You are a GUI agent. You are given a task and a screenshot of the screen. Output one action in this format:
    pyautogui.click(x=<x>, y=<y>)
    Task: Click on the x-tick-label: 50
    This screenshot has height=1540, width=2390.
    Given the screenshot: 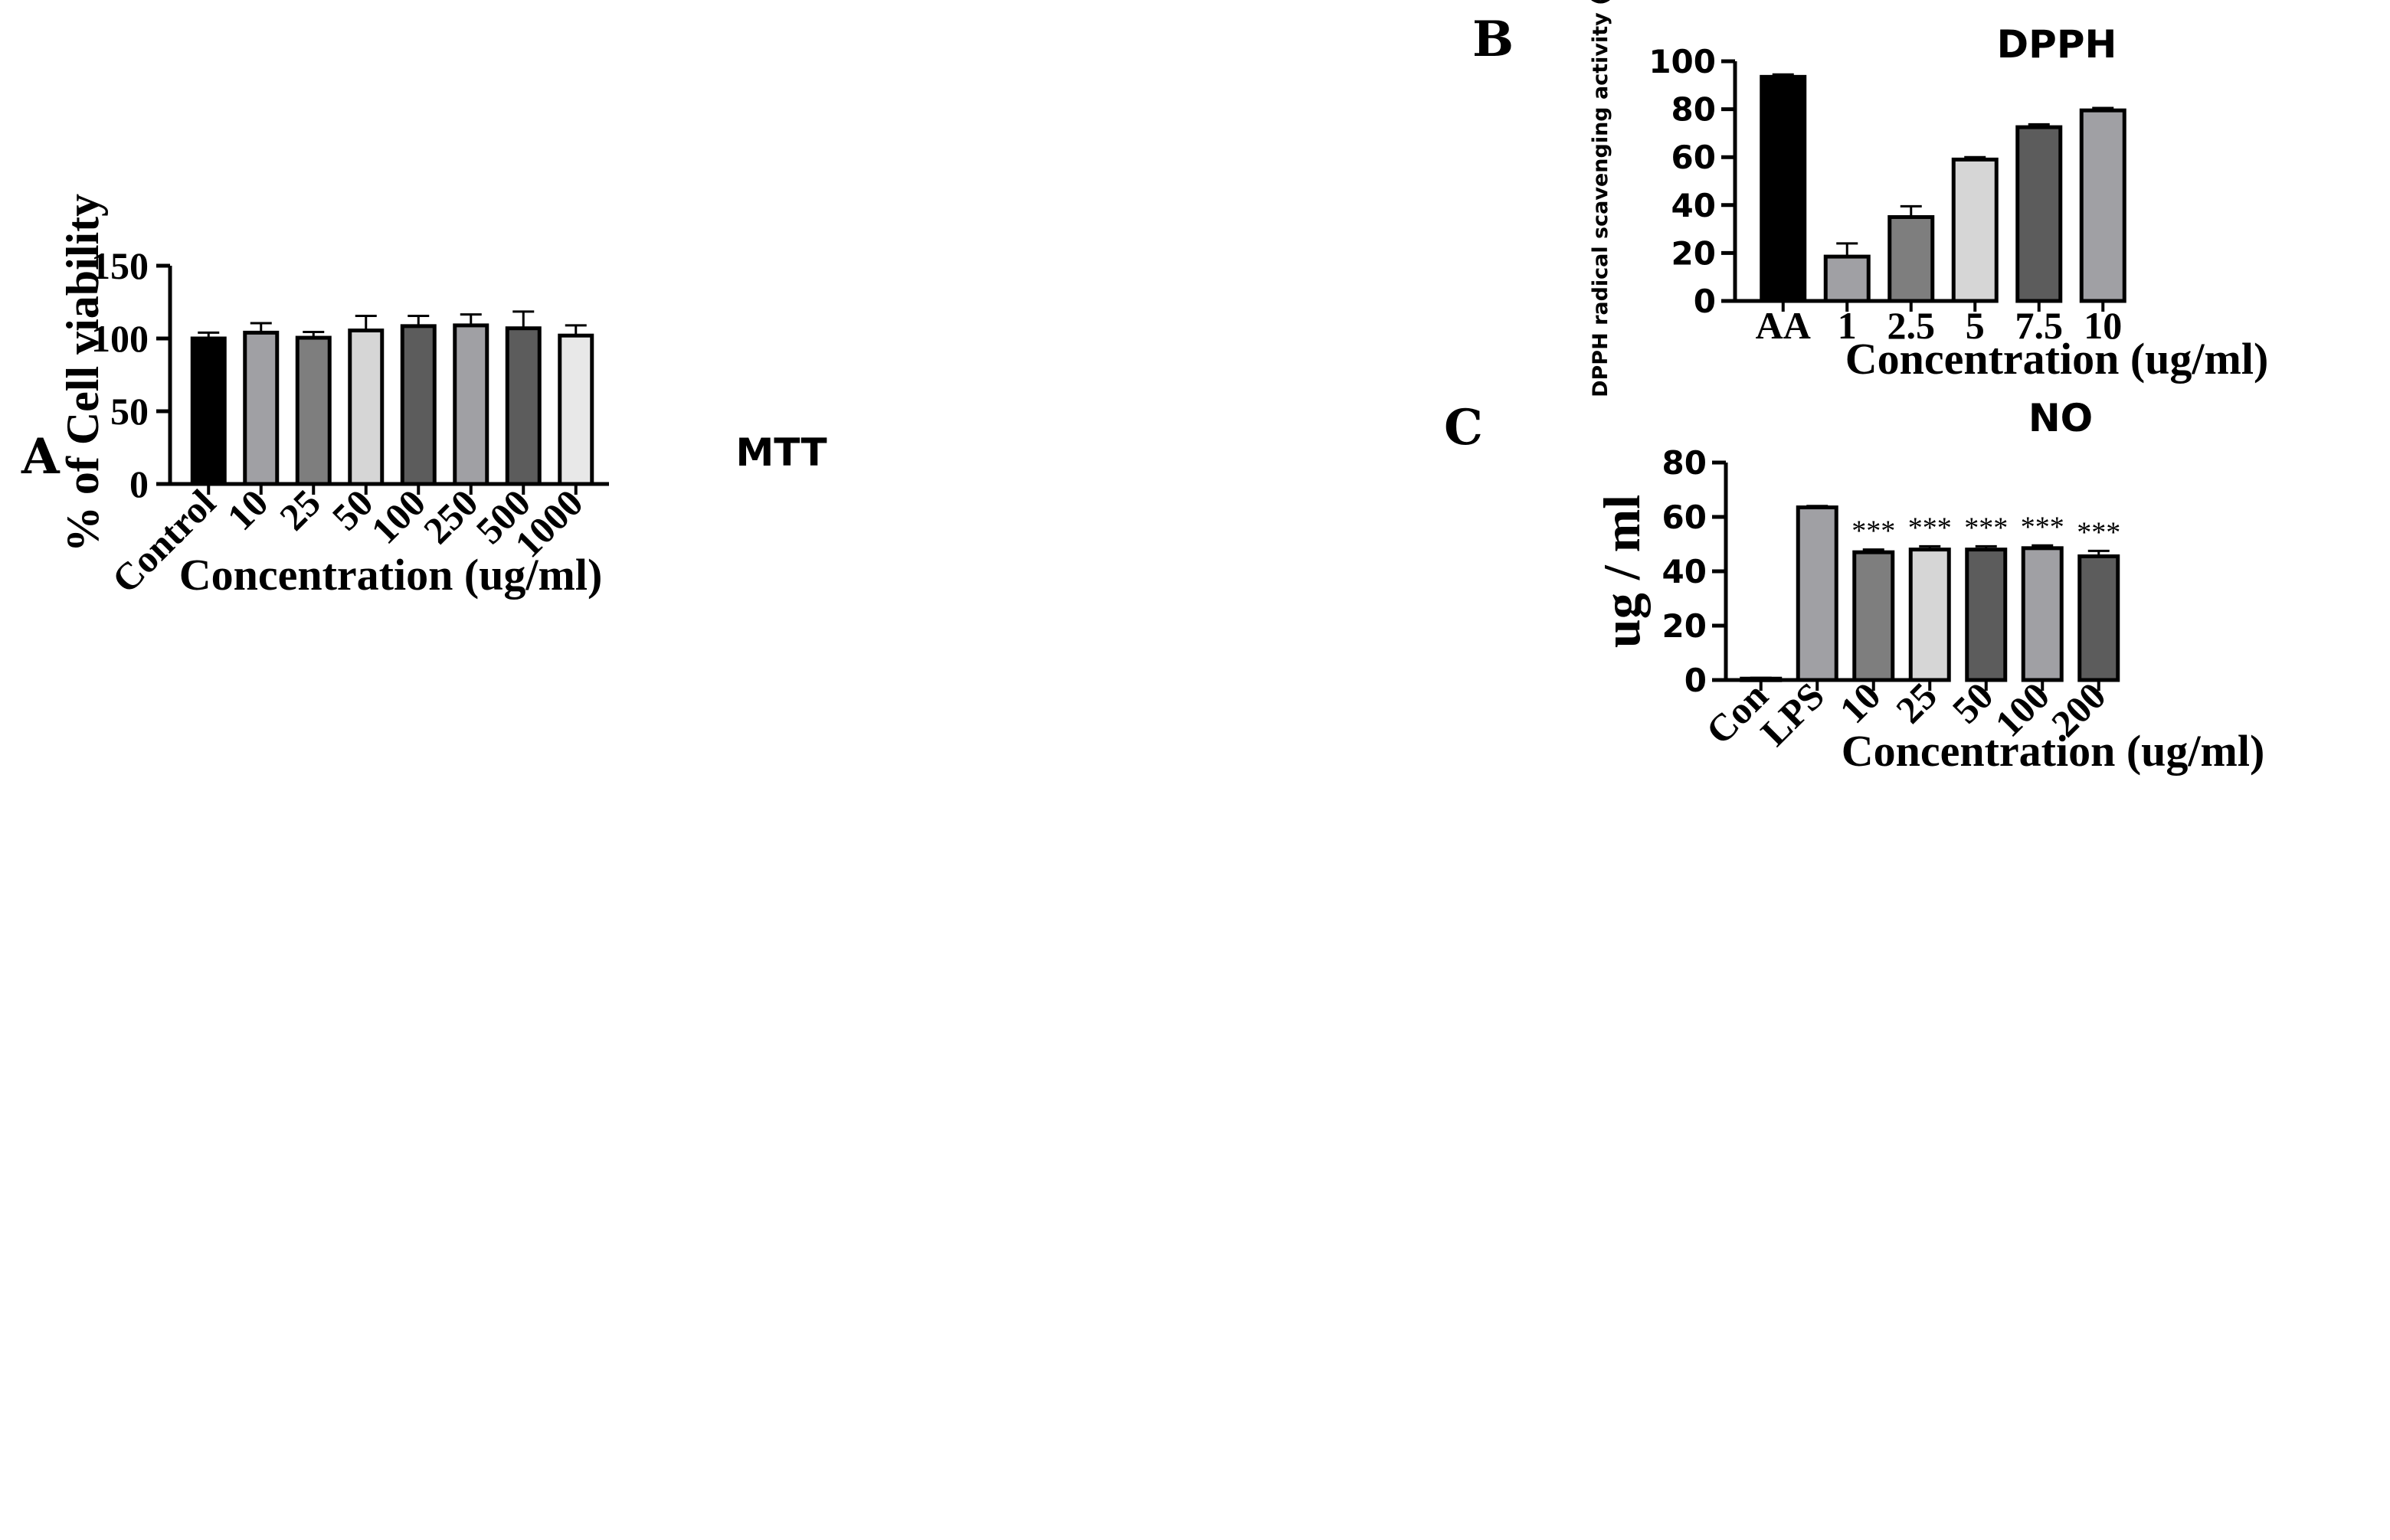 What is the action you would take?
    pyautogui.click(x=1973, y=702)
    